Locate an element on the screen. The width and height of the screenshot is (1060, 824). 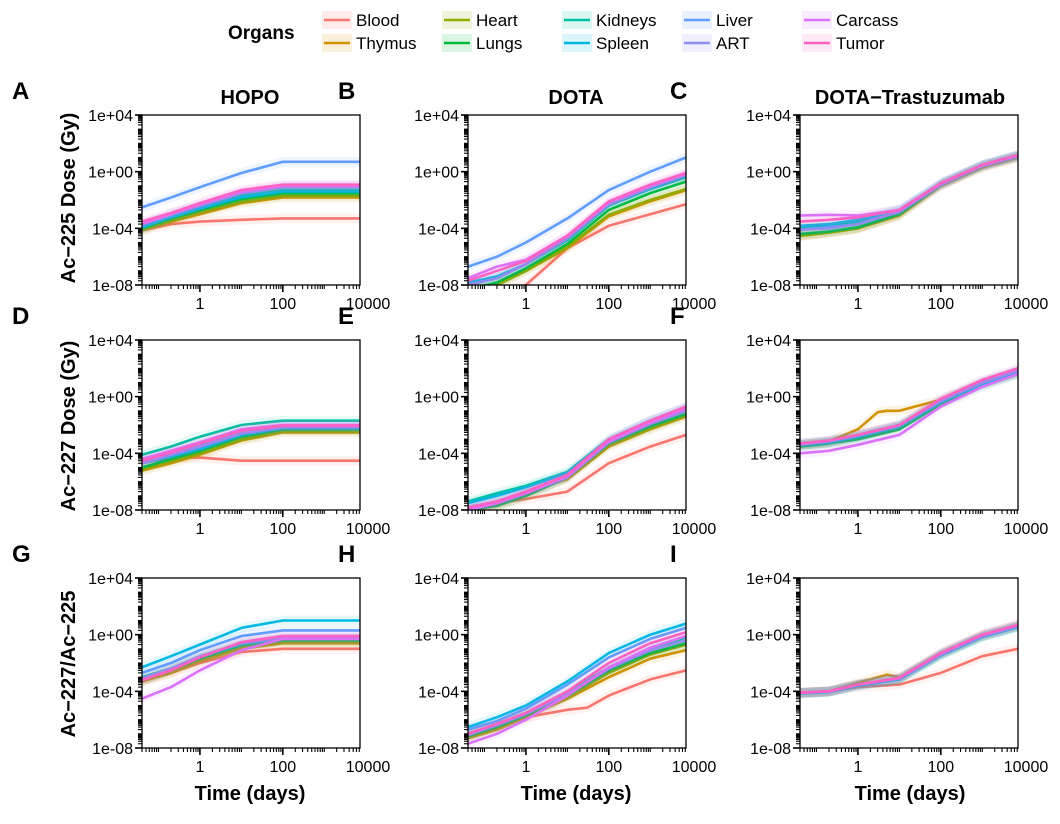
legend-item-heart: Heart is located at coordinates (480, 20).